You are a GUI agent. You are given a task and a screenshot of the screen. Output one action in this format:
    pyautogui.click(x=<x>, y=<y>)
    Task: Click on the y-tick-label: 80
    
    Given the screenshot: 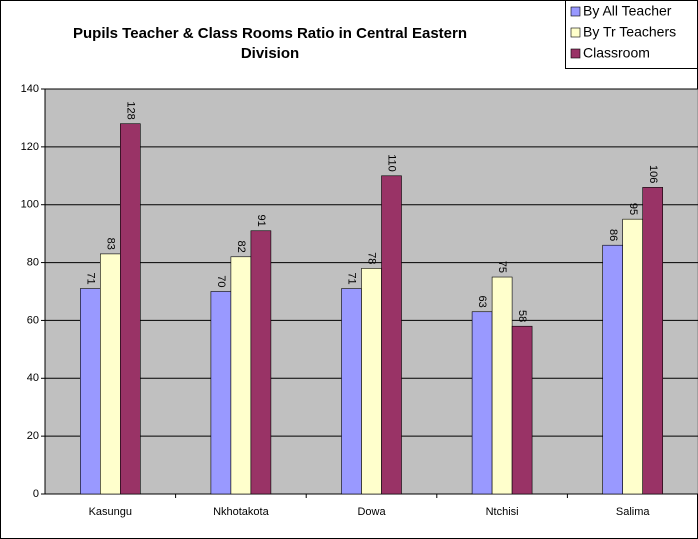 What is the action you would take?
    pyautogui.click(x=33, y=262)
    